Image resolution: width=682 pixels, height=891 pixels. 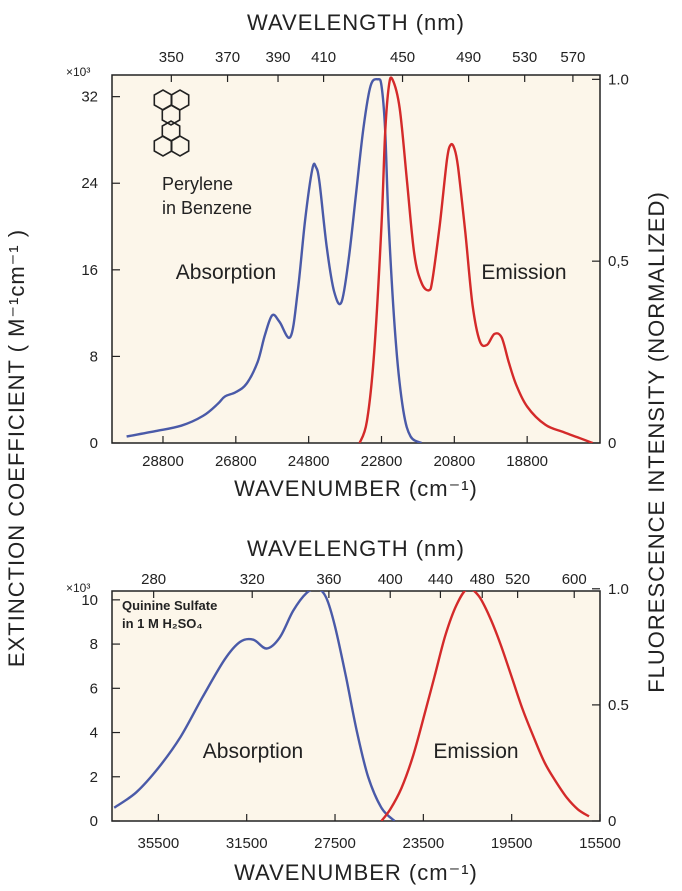 I want to click on bottom-tick-label: 31500, so click(x=247, y=843).